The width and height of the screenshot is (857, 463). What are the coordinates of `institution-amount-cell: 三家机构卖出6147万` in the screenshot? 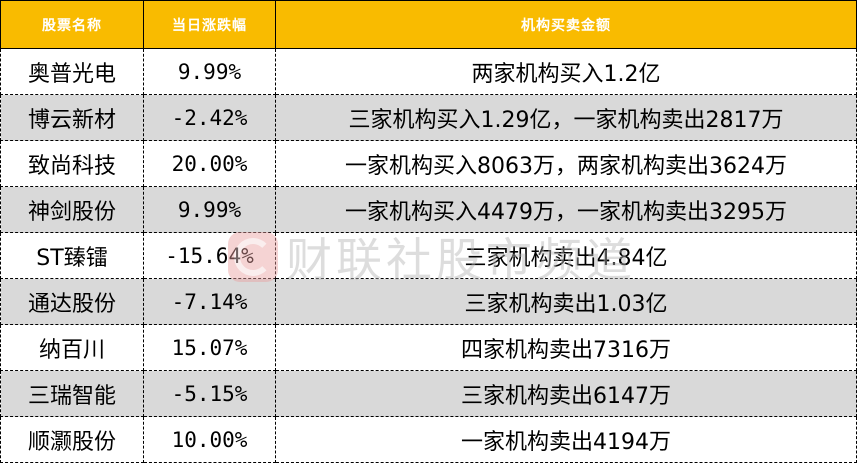 It's located at (566, 393).